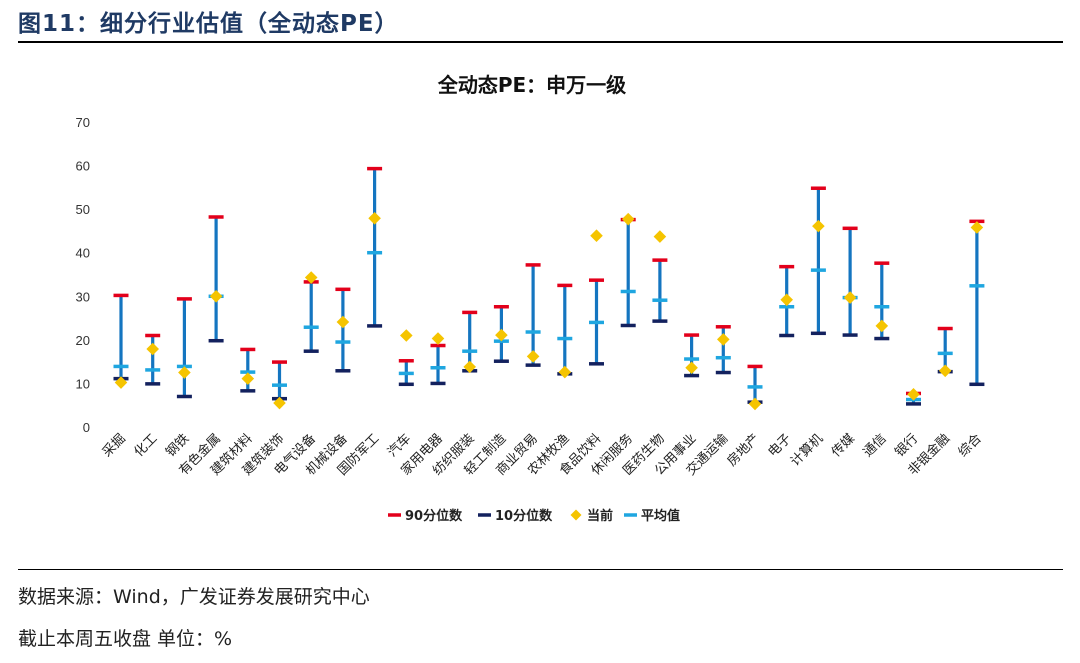 The width and height of the screenshot is (1080, 663). Describe the element at coordinates (540, 569) in the screenshot. I see `bottom-divider` at that location.